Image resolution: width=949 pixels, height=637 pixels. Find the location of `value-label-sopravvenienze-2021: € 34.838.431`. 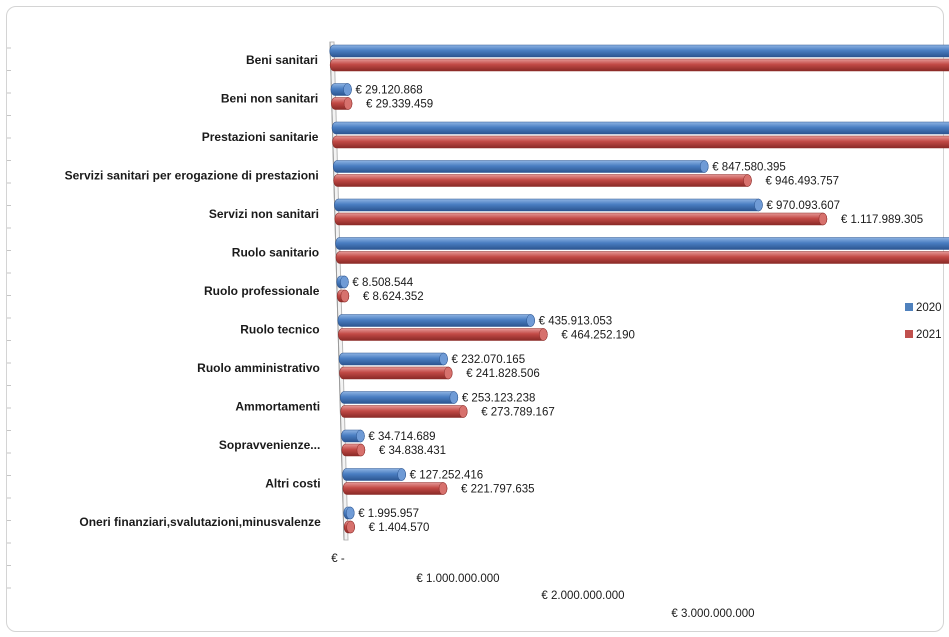

value-label-sopravvenienze-2021: € 34.838.431 is located at coordinates (412, 451).